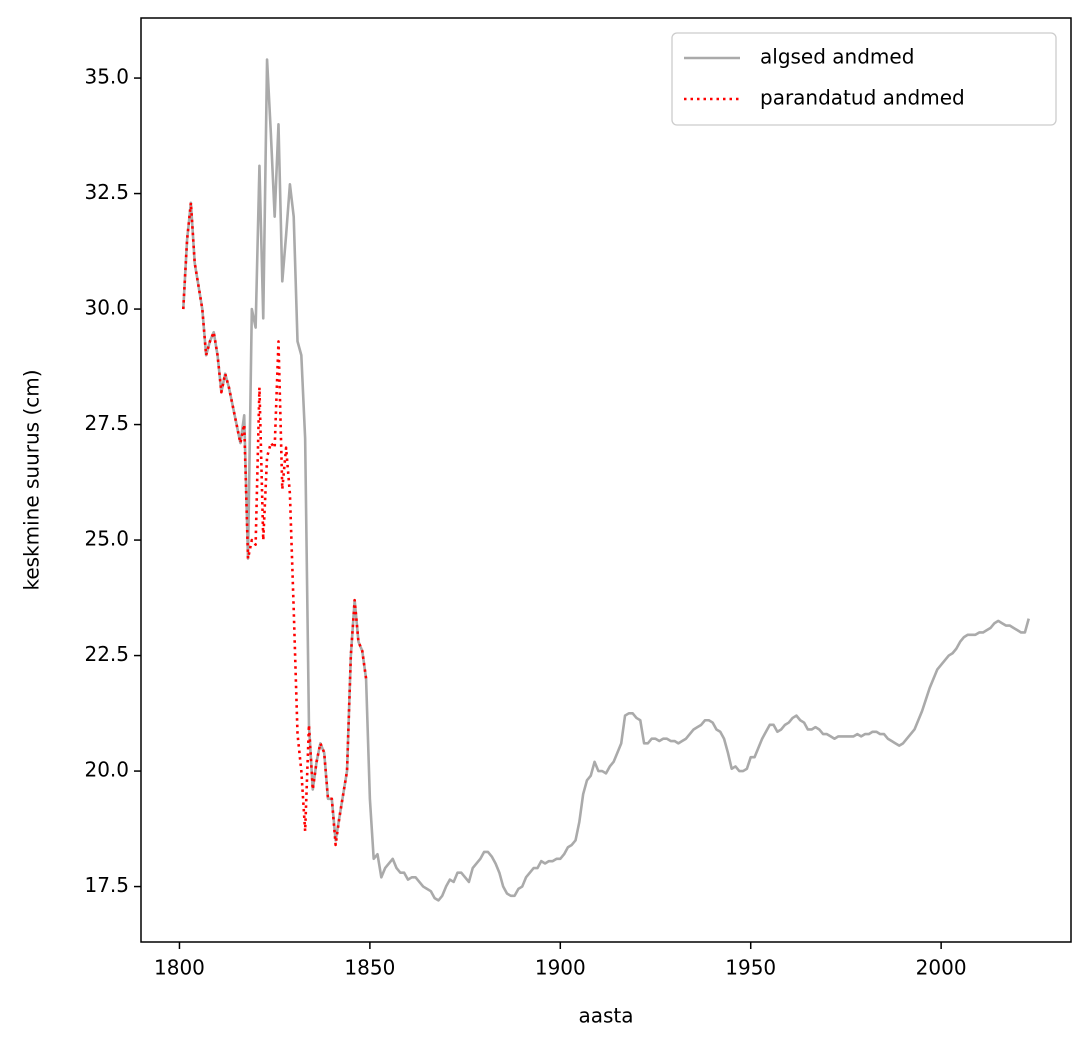 The width and height of the screenshot is (1090, 1054). Describe the element at coordinates (560, 968) in the screenshot. I see `x-tick-label: 1900` at that location.